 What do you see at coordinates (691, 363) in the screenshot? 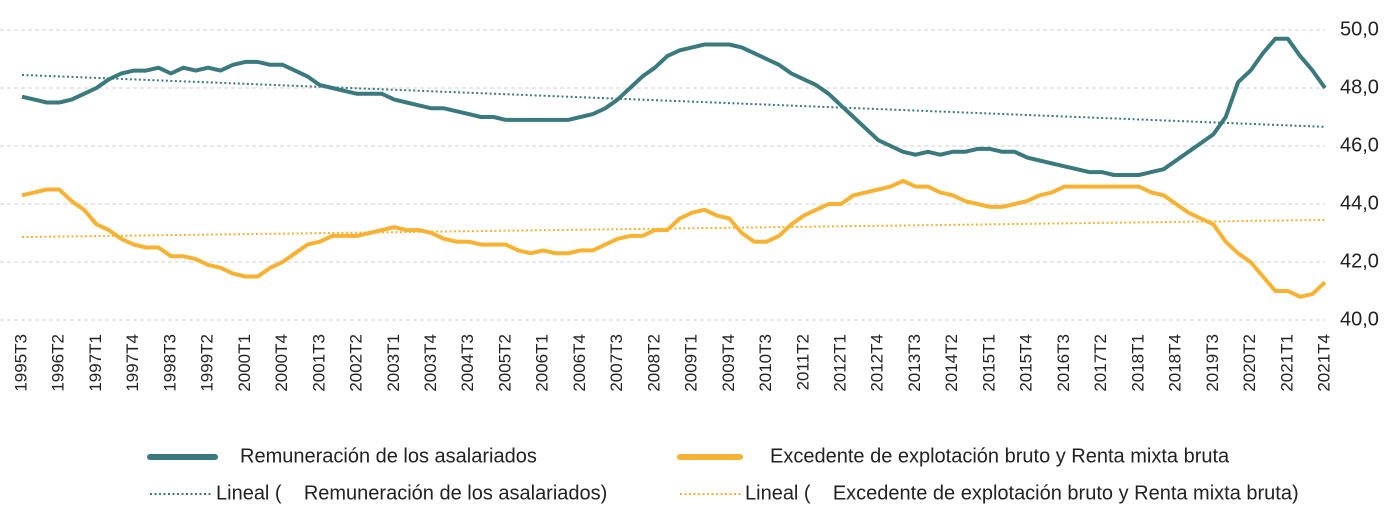
I see `x-tick-label: 2009T1` at bounding box center [691, 363].